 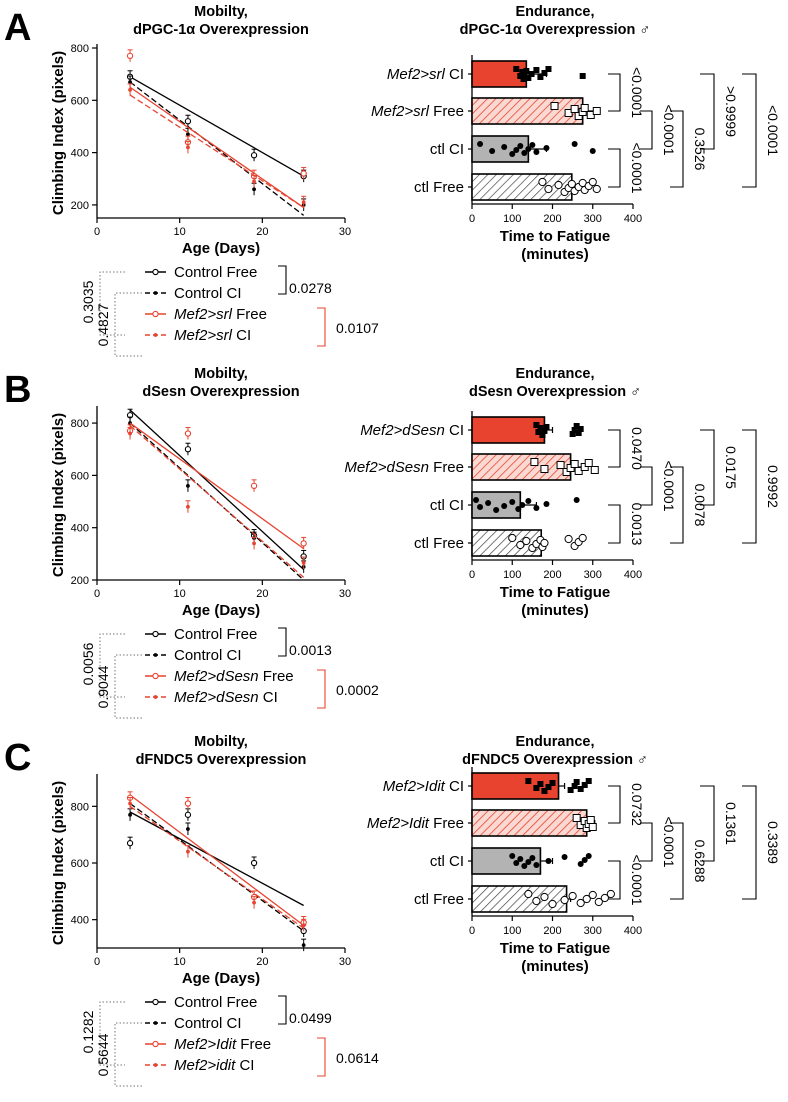 I want to click on bar-row-0: Mef2>dSesn CI, so click(x=472, y=430).